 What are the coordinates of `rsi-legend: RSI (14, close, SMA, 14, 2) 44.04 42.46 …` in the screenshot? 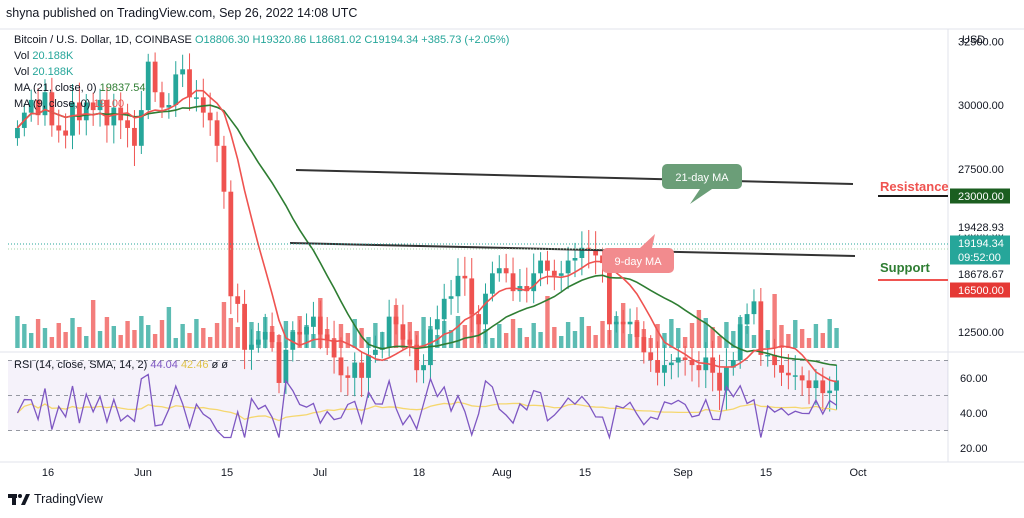 It's located at (121, 365).